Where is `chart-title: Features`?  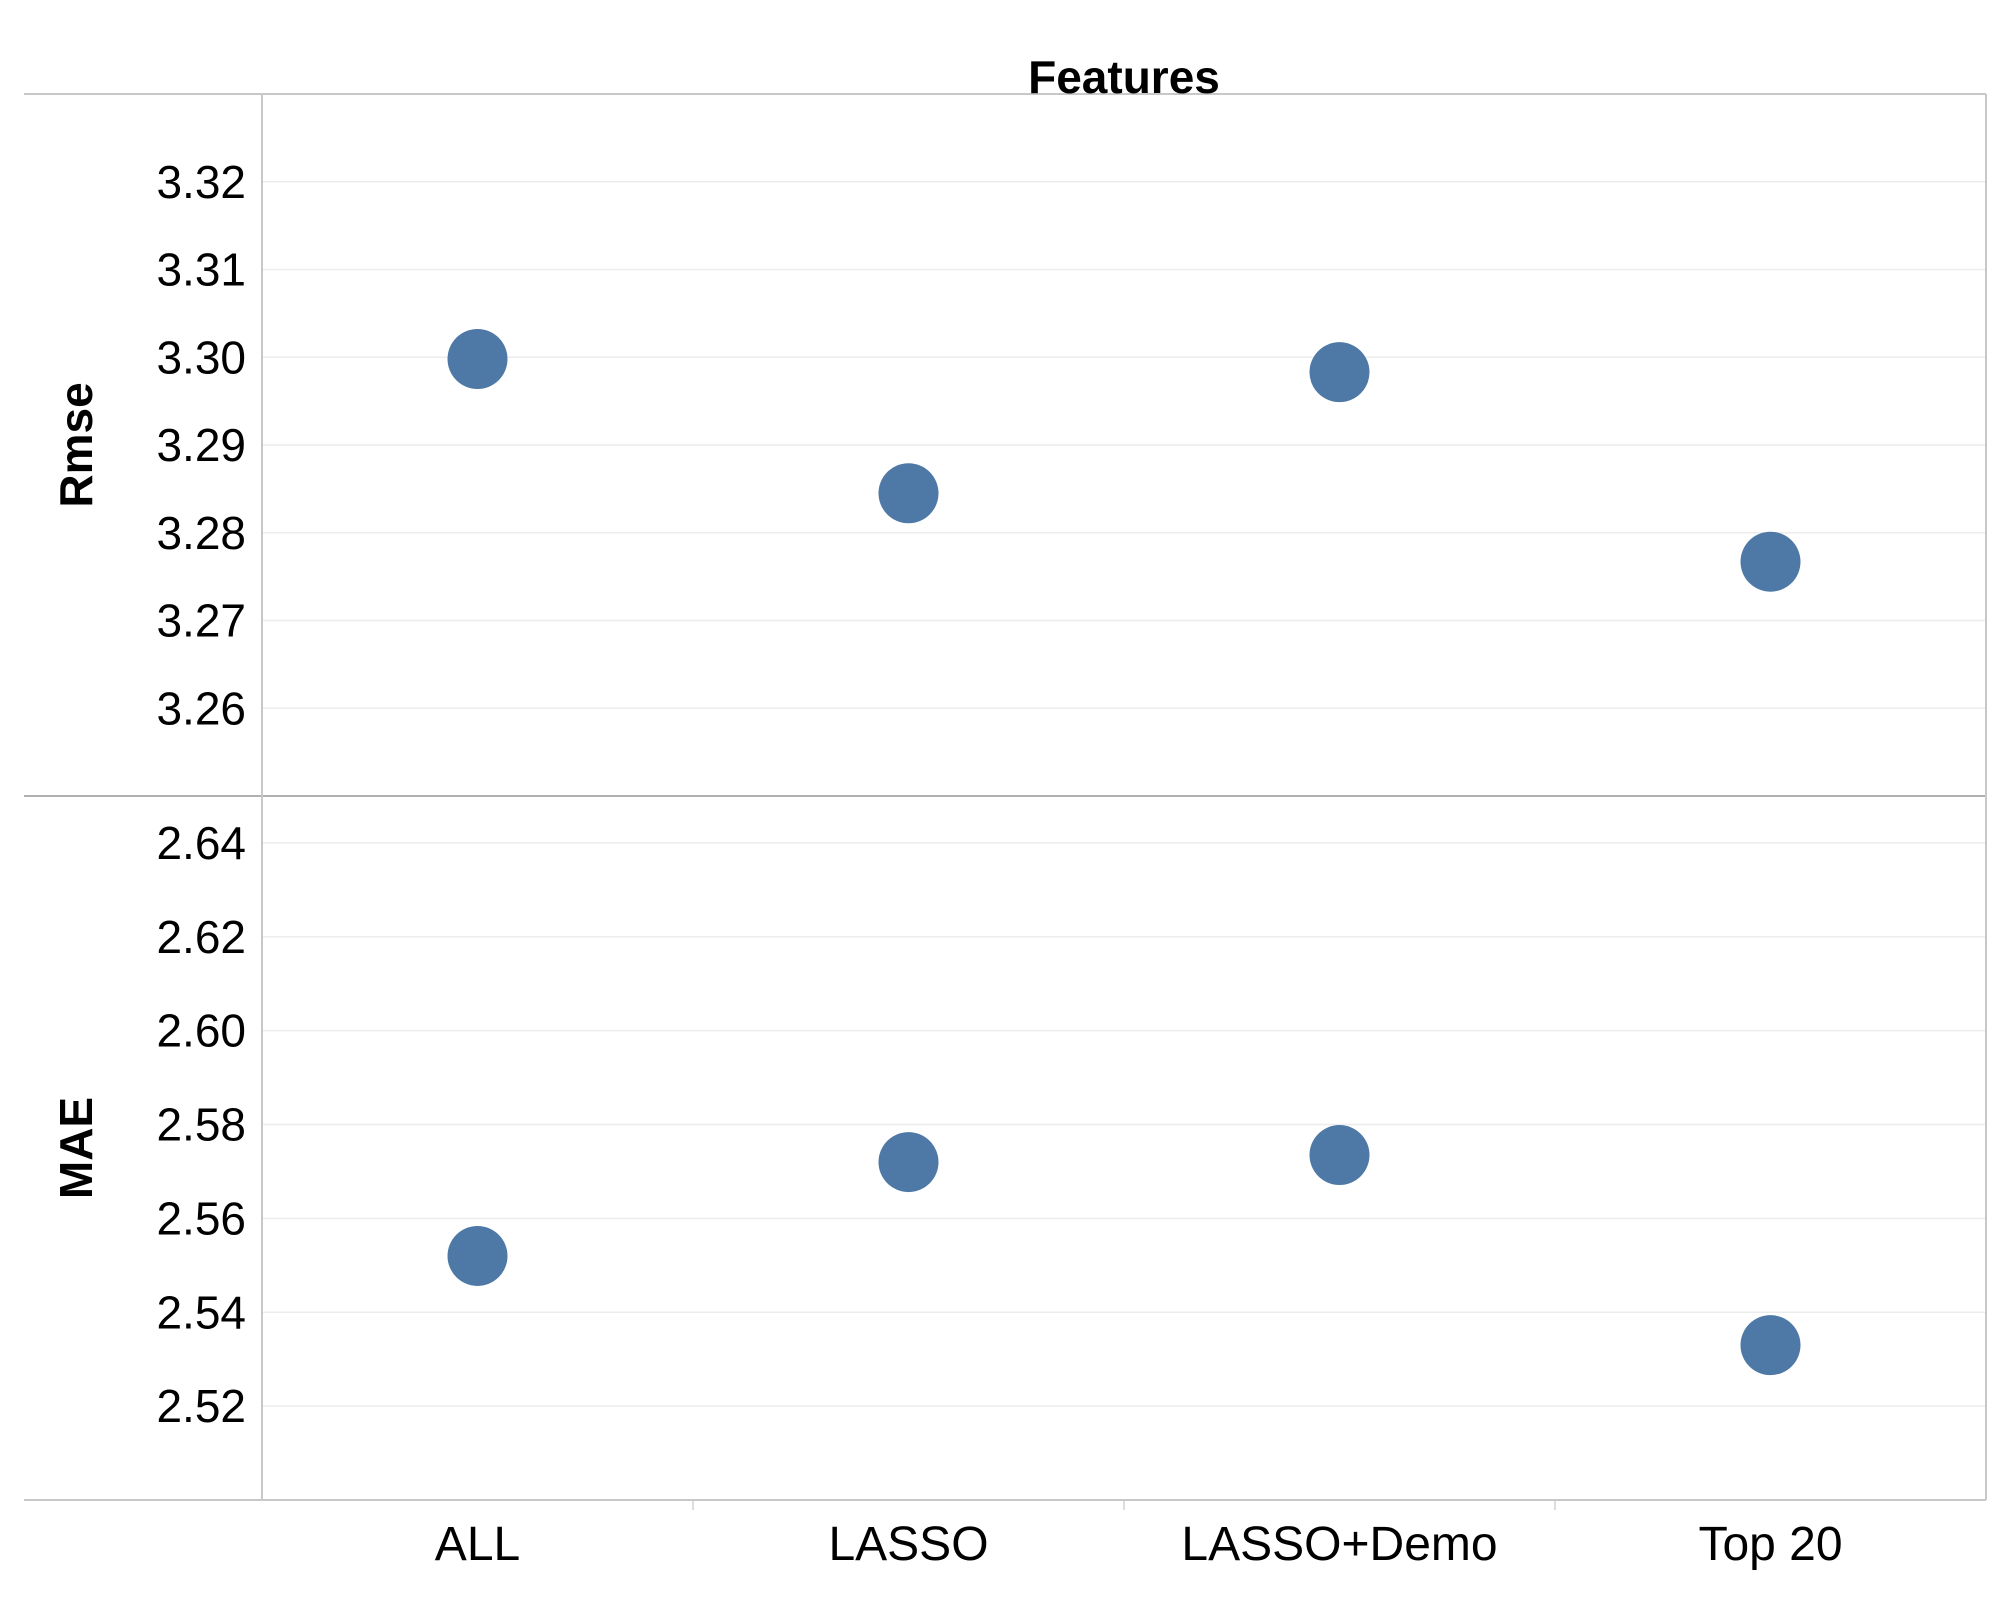
chart-title: Features is located at coordinates (1124, 77).